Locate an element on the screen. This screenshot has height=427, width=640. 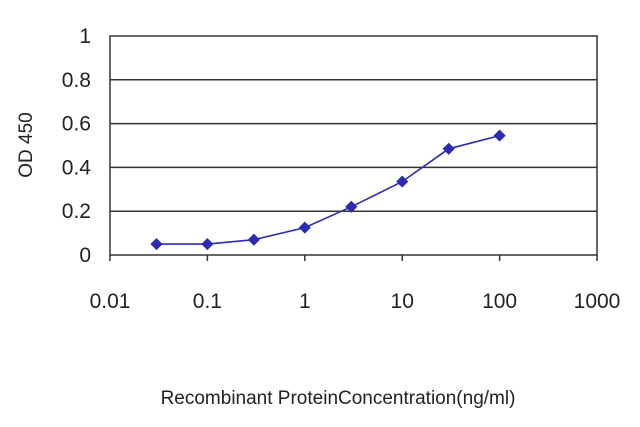
x-tick-label: 10 is located at coordinates (402, 301).